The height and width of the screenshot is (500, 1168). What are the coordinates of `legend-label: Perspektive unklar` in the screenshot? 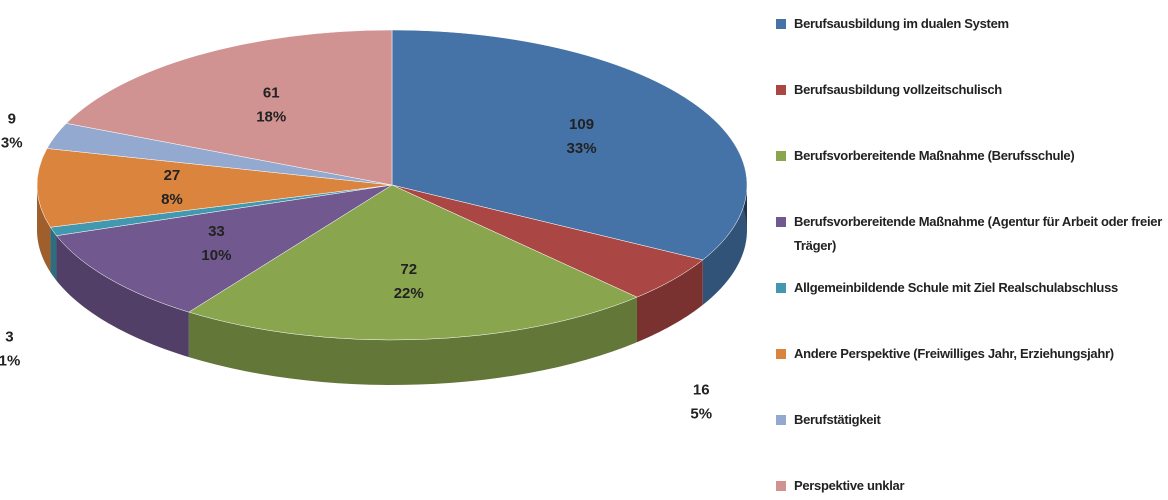 It's located at (849, 485).